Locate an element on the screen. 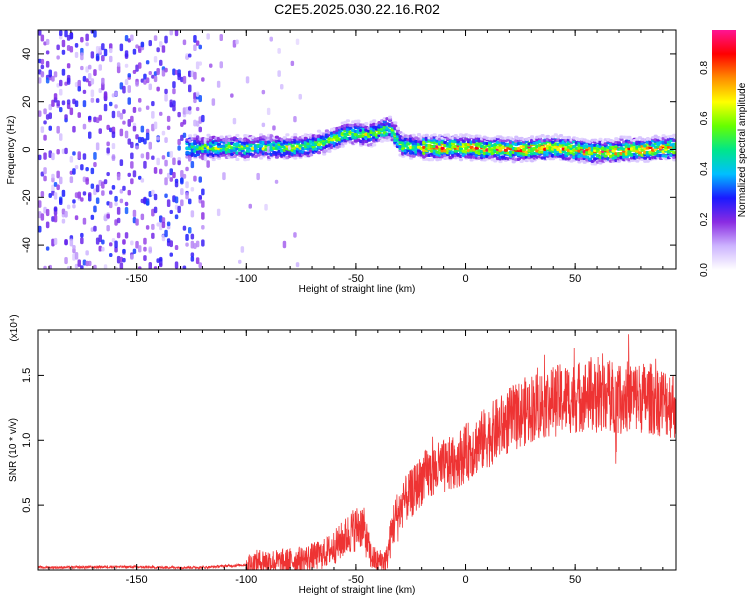  top-x-axis-label: Height of straight line (km) is located at coordinates (357, 289).